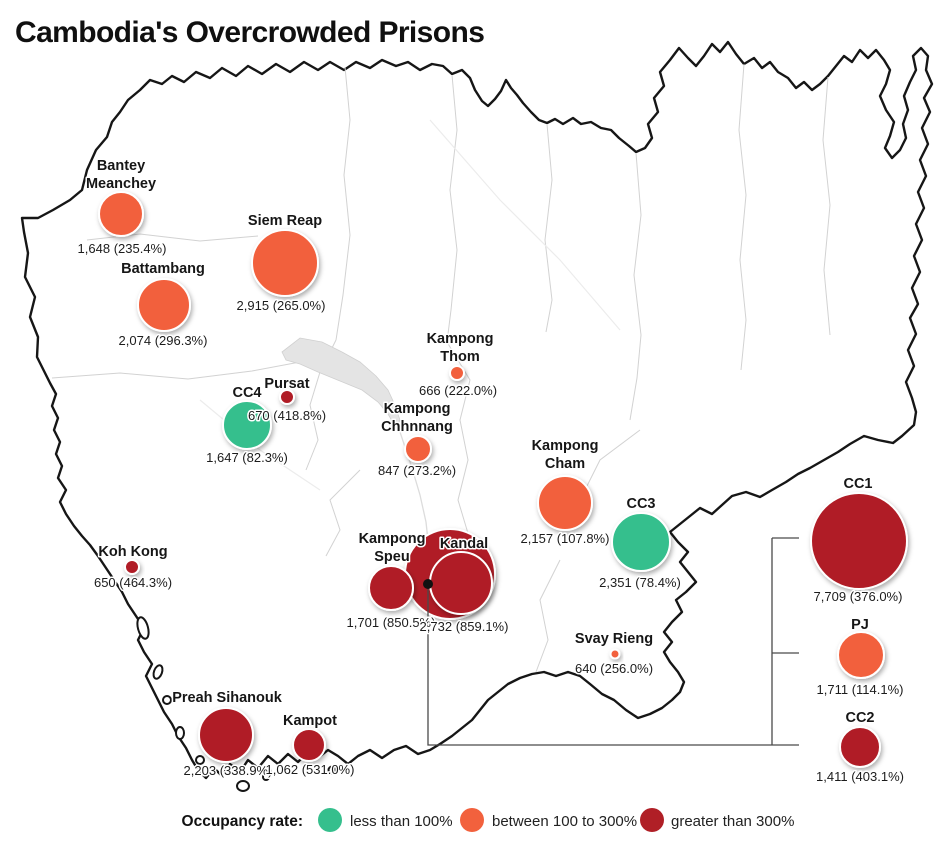  What do you see at coordinates (860, 689) in the screenshot?
I see `pj-value-label: 1,711 (114.1%)` at bounding box center [860, 689].